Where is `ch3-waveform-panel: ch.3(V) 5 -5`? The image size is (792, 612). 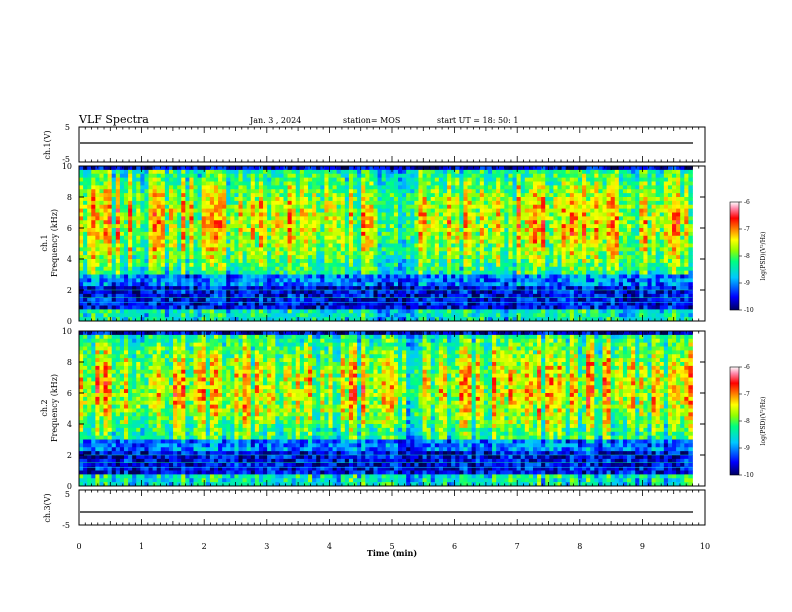 ch3-waveform-panel: ch.3(V) 5 -5 is located at coordinates (374, 509).